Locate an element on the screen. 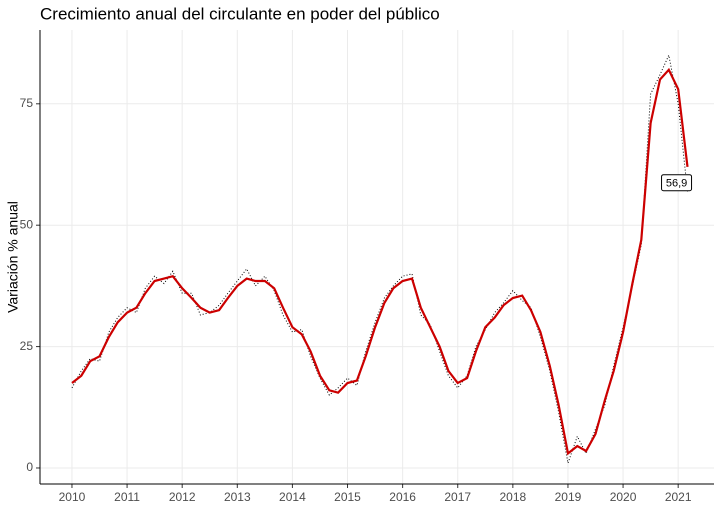 Image resolution: width=720 pixels, height=528 pixels. x-tick-label: 2011 is located at coordinates (127, 497).